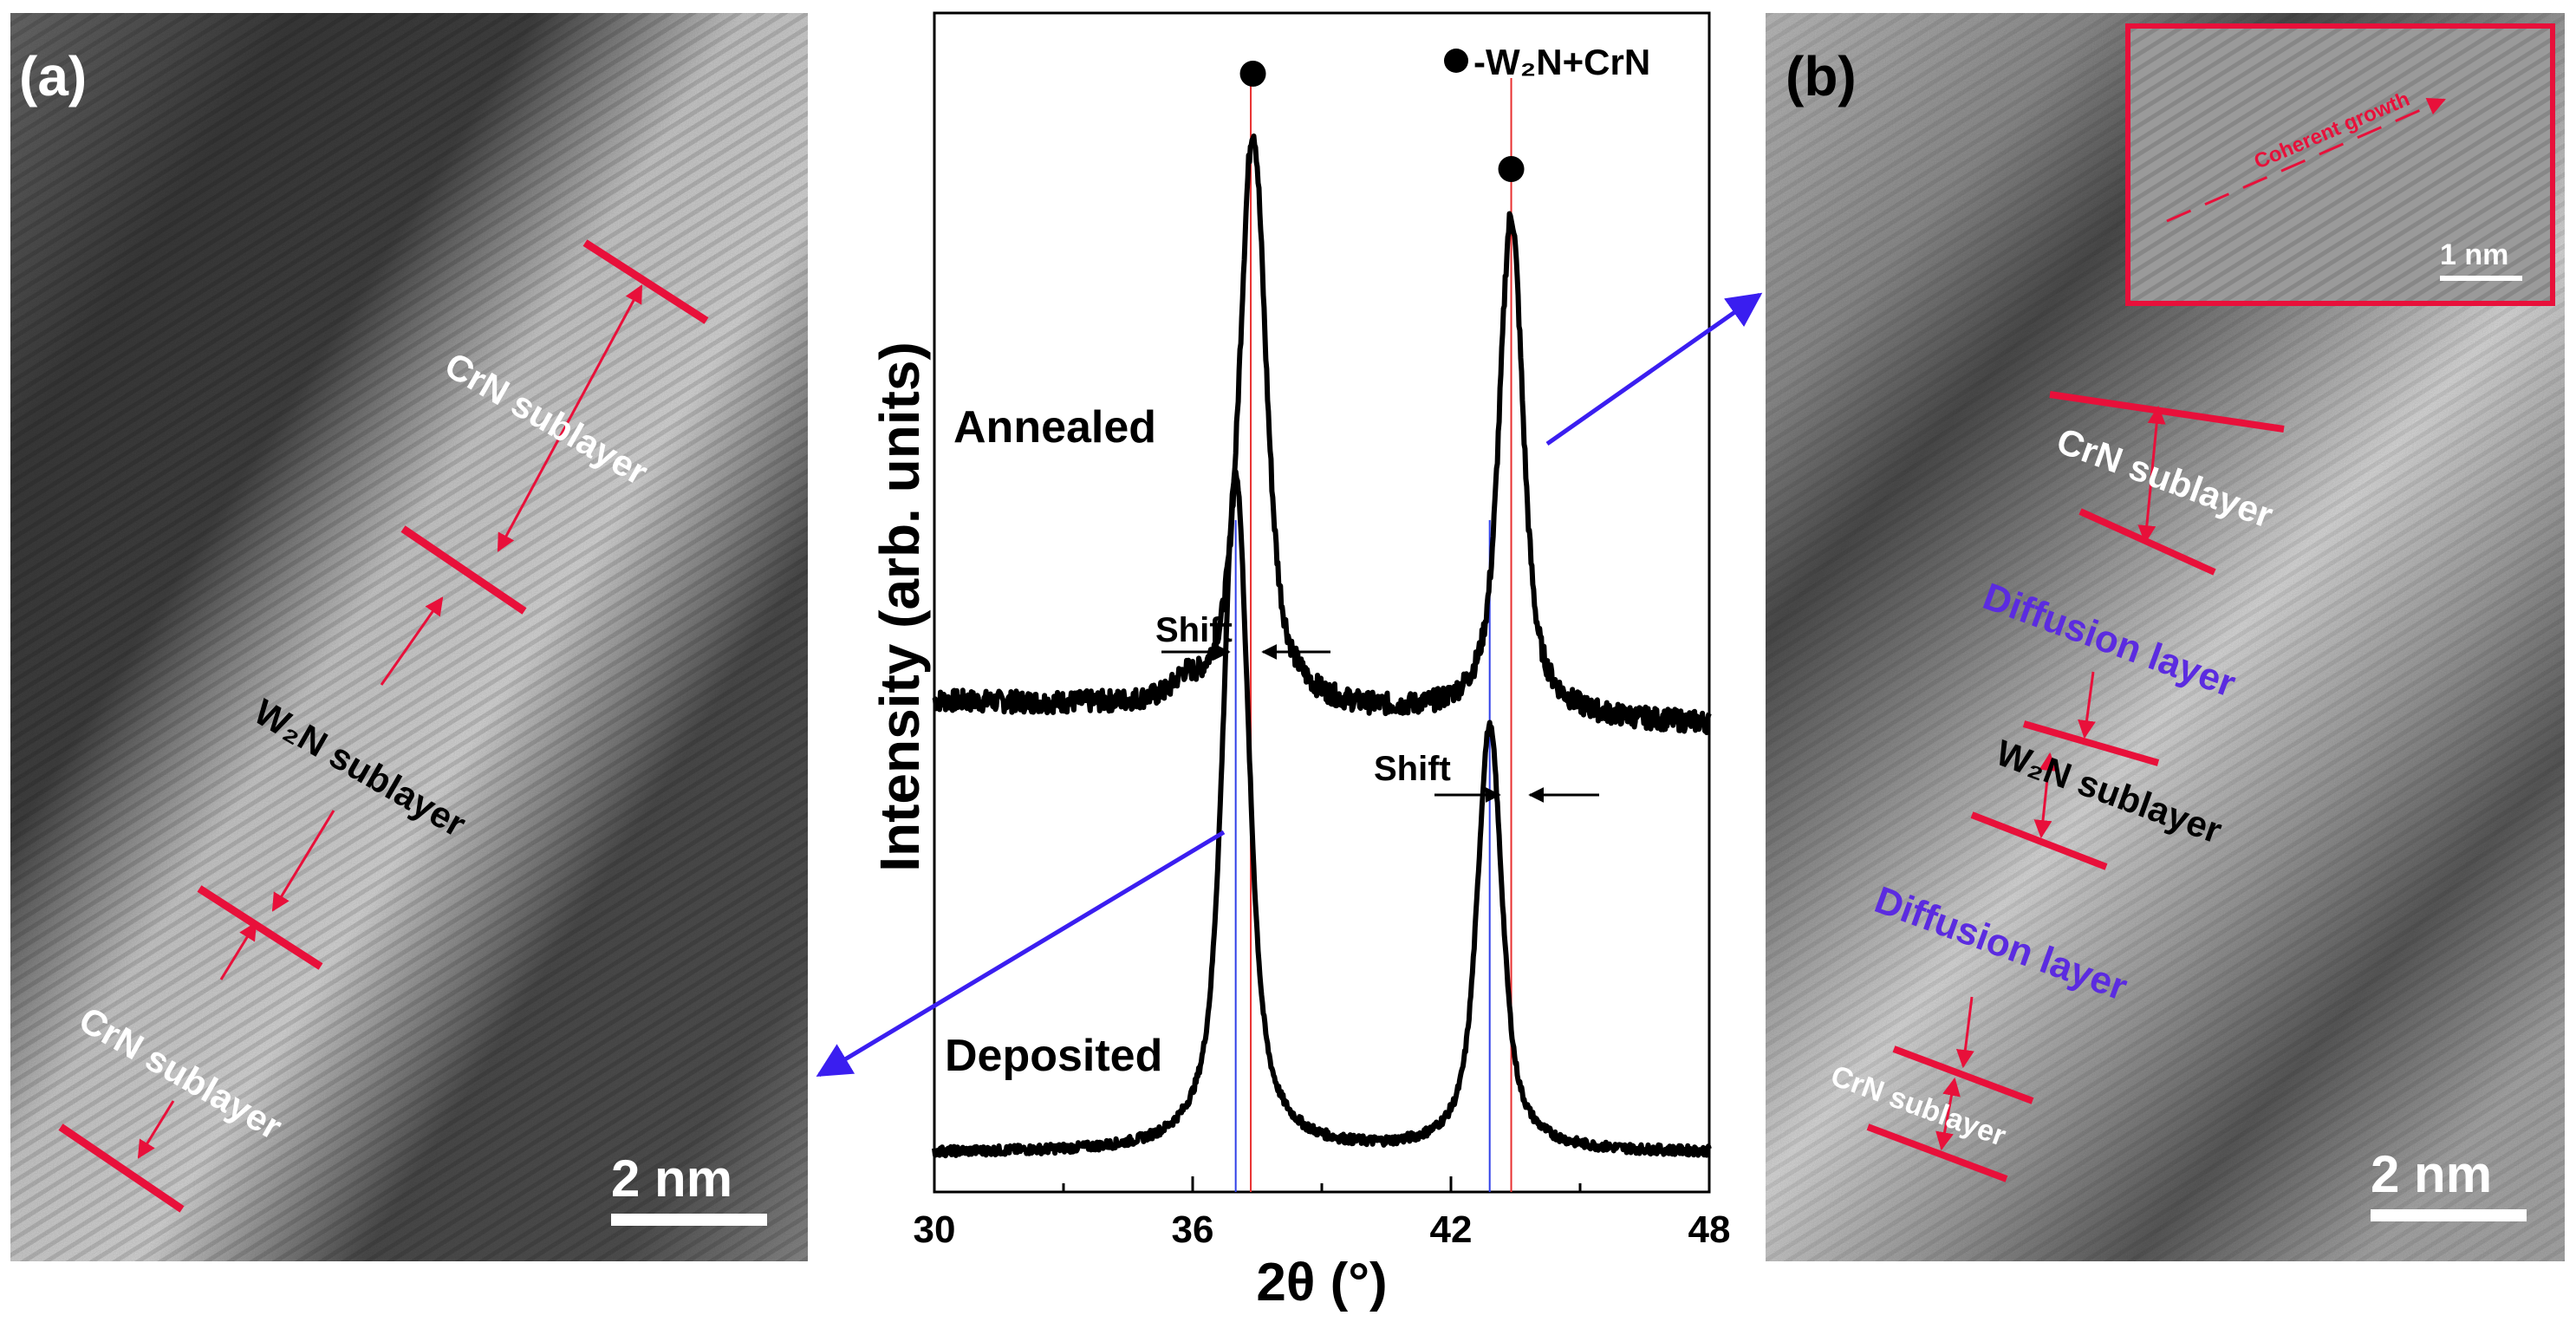  What do you see at coordinates (1709, 1229) in the screenshot?
I see `x-tick-label-48: 48` at bounding box center [1709, 1229].